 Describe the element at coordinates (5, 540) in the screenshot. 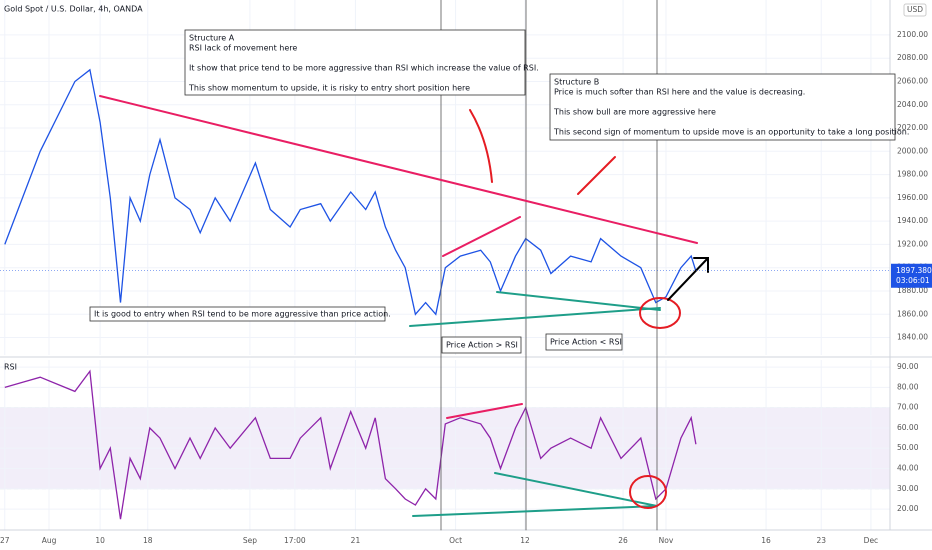

I see `x-tick-label: 27` at that location.